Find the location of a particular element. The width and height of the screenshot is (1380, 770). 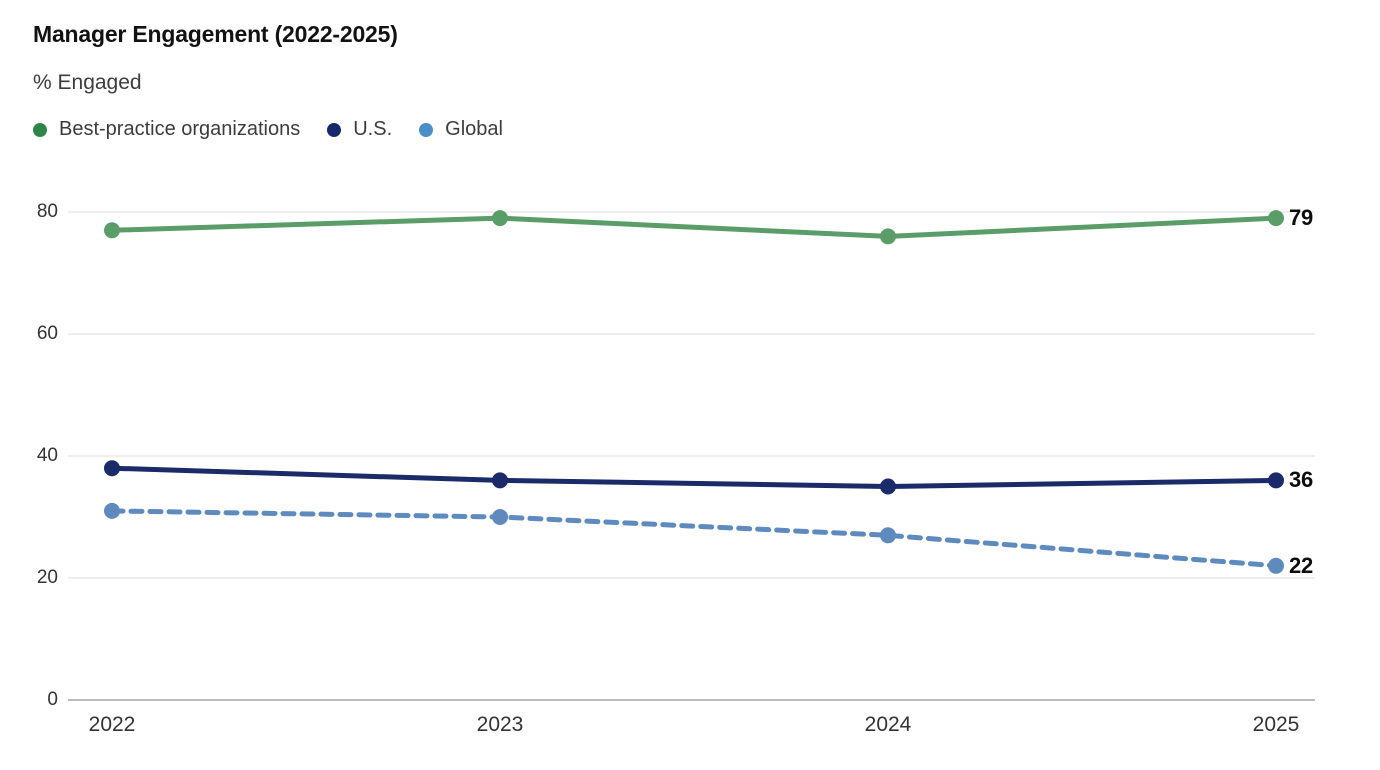

data-point-u-s-2023 is located at coordinates (500, 480).